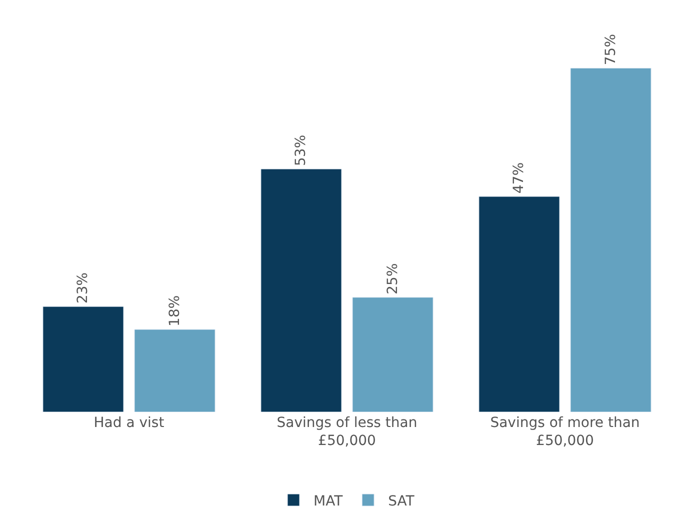  Describe the element at coordinates (392, 278) in the screenshot. I see `data-label: 25%` at that location.